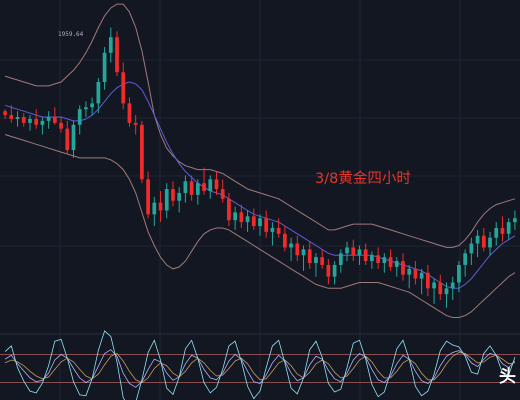  I want to click on watermark-logo: 头, so click(507, 377).